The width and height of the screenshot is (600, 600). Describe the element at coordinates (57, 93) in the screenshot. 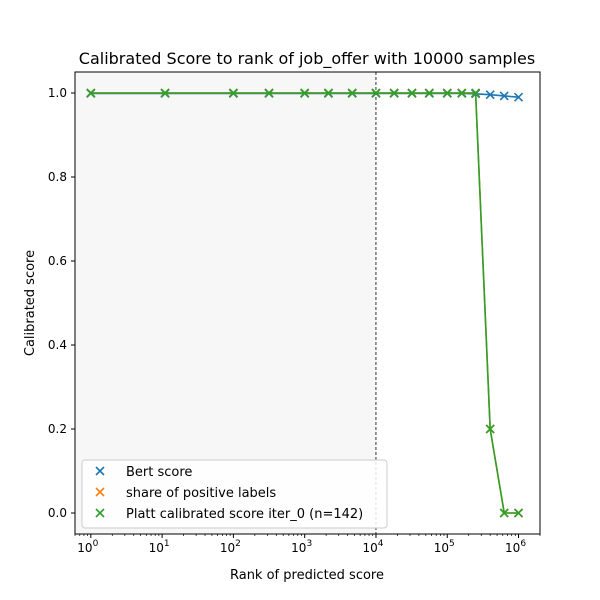

I see `y-tick-label: 1.0` at that location.